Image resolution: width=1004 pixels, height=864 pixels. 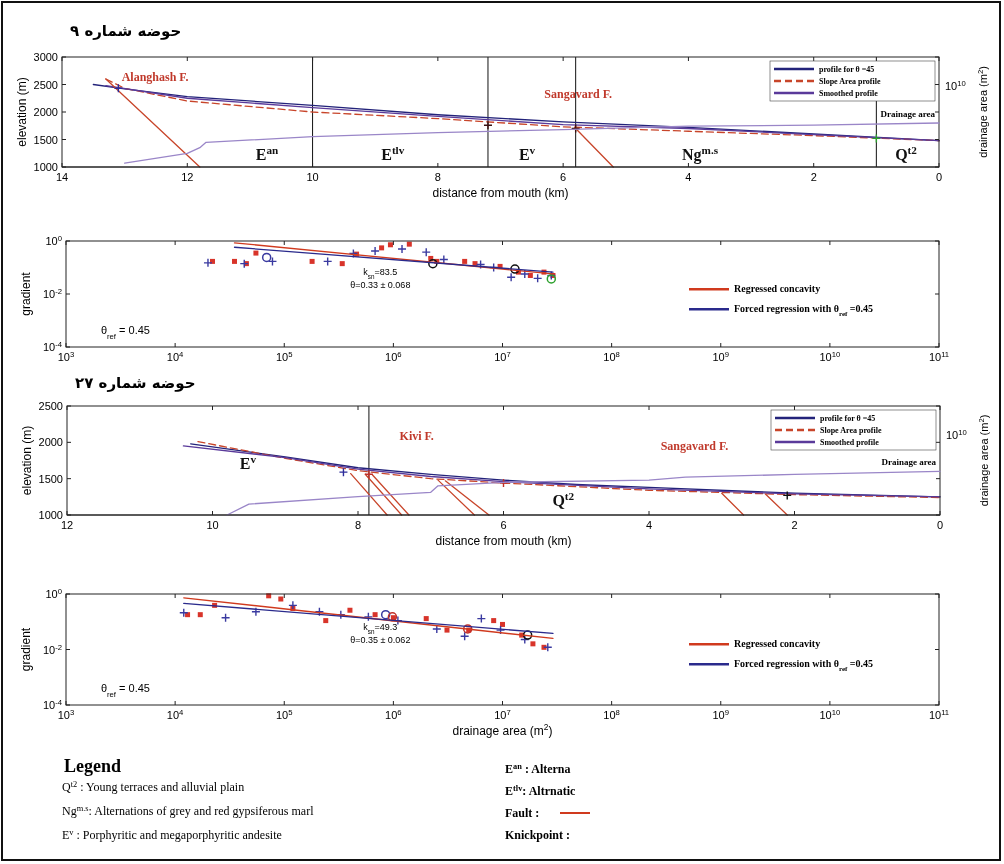 I want to click on text: E$^{an}$ : Alterna, so click(x=538, y=768).